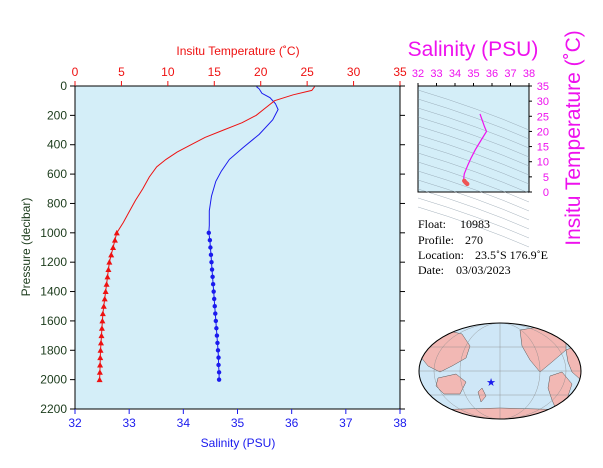 This screenshot has width=603, height=468. I want to click on profile-value: 270, so click(474, 240).